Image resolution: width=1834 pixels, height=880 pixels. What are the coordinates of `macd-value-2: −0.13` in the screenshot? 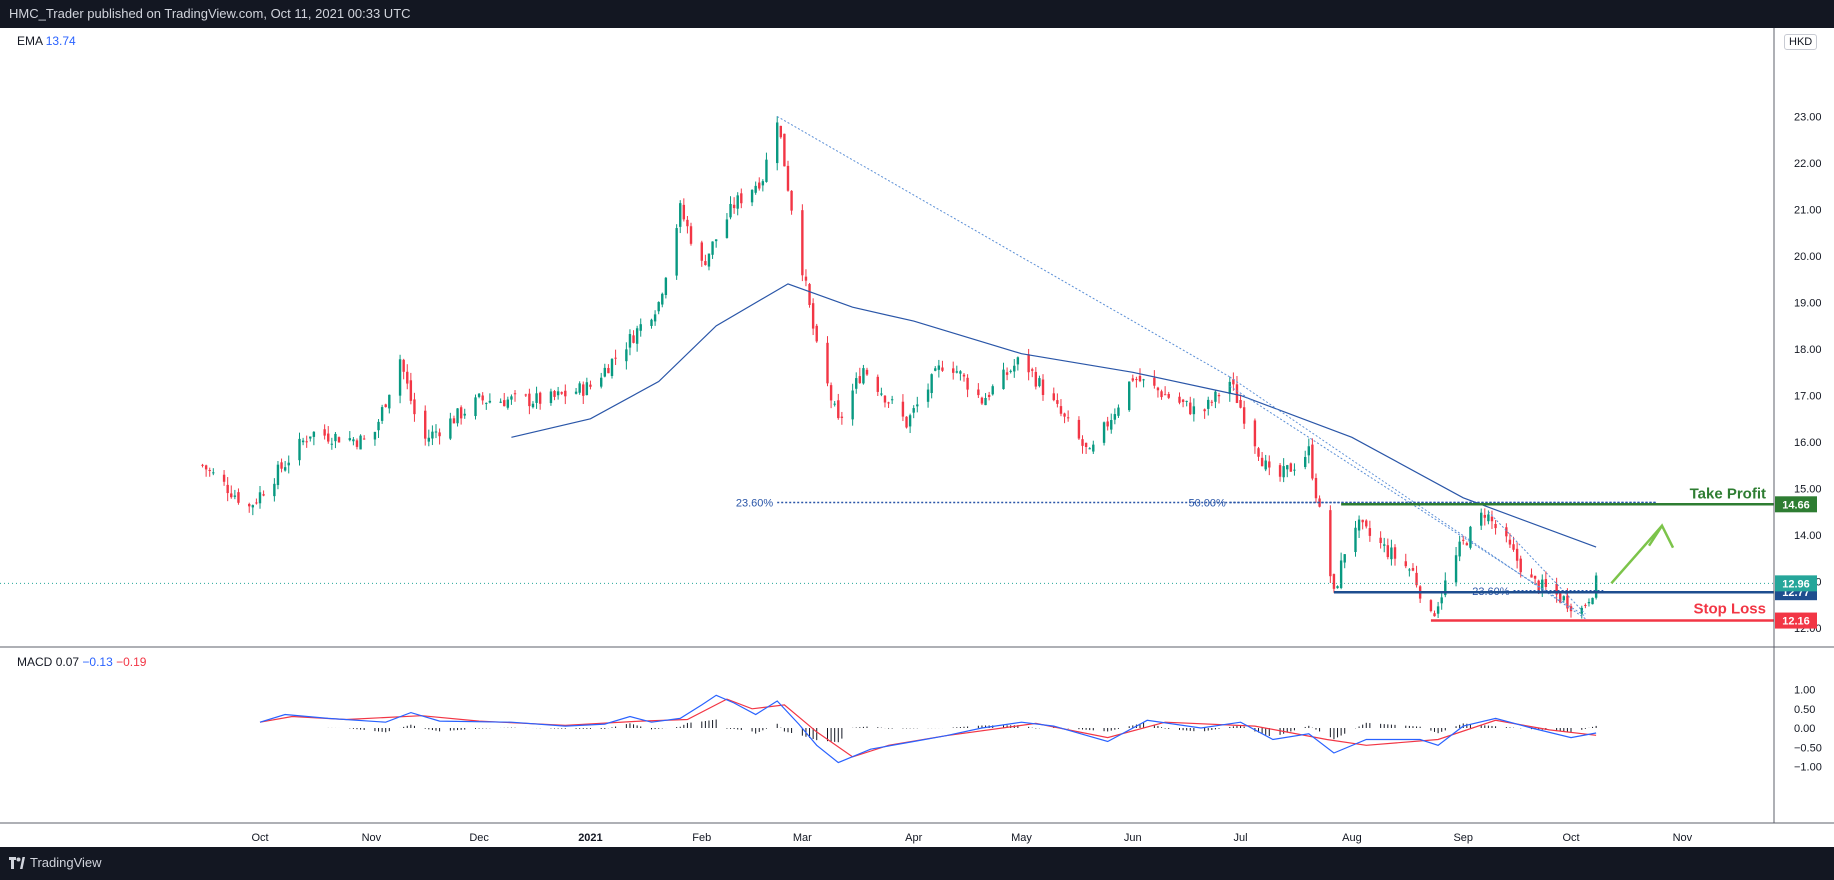 It's located at (97, 662).